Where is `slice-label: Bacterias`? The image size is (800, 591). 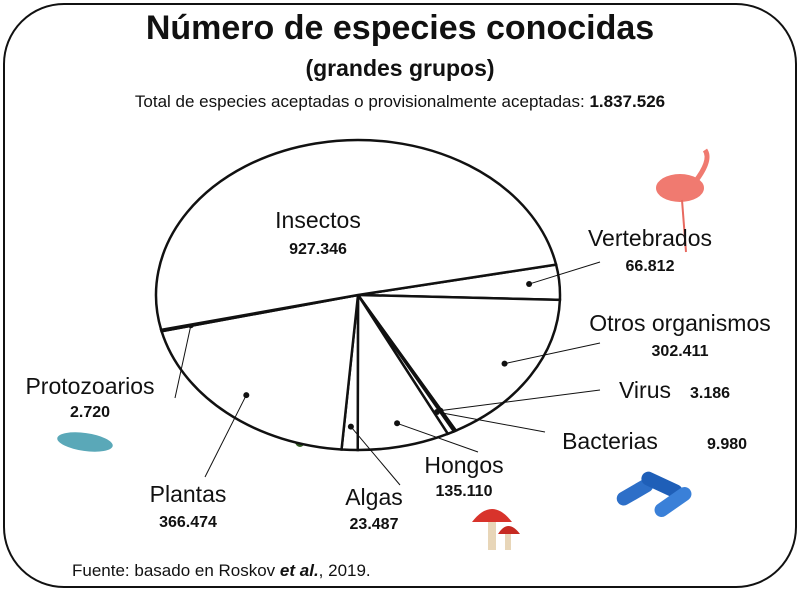 slice-label: Bacterias is located at coordinates (610, 441).